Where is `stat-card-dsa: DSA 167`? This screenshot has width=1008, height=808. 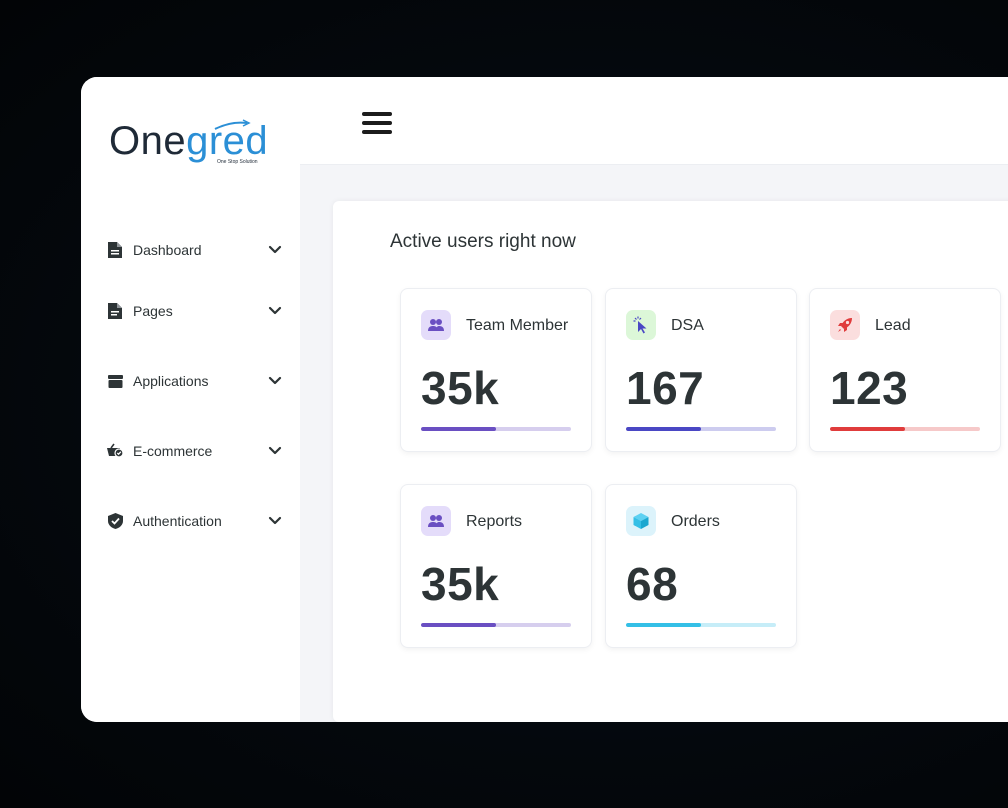
stat-card-dsa: DSA 167 is located at coordinates (701, 370).